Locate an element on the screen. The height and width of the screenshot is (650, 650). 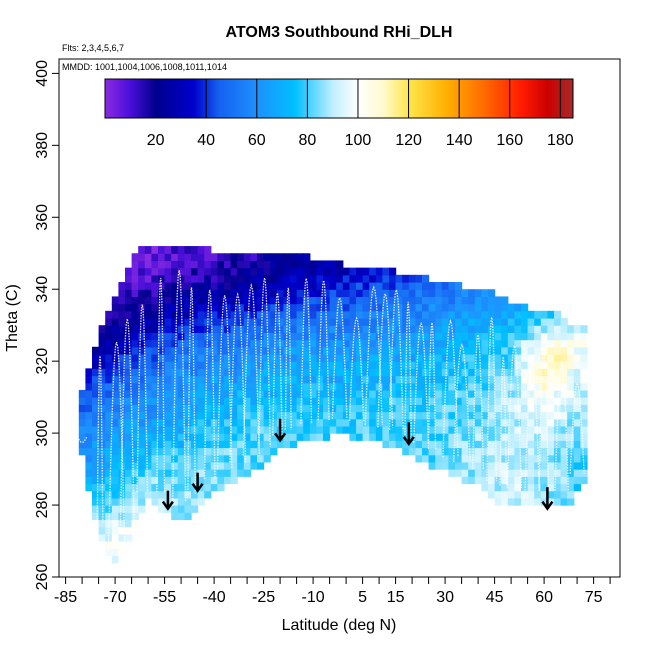
y-tick-label: 300 is located at coordinates (42, 433).